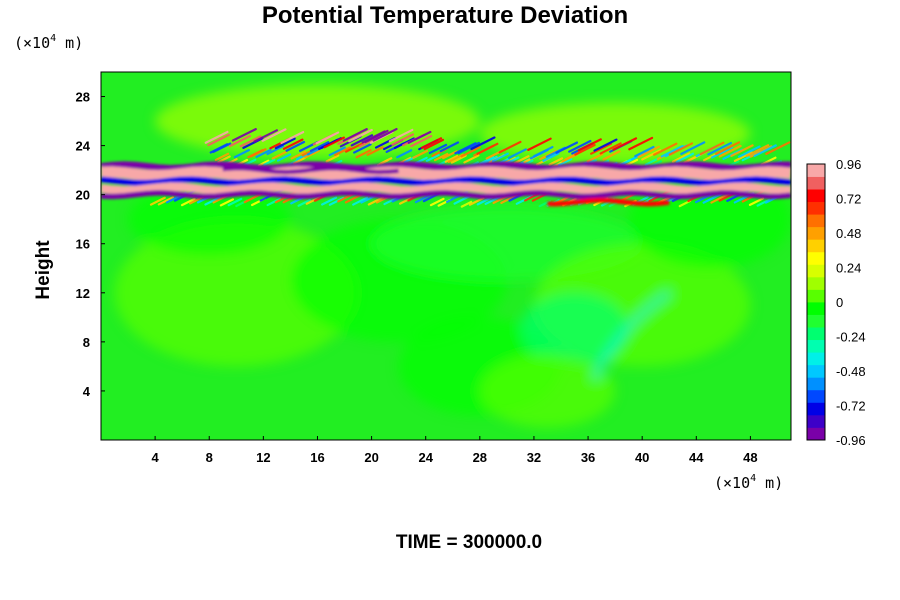 This screenshot has height=600, width=900. What do you see at coordinates (848, 233) in the screenshot?
I see `colorbar-tick-label: 0.48` at bounding box center [848, 233].